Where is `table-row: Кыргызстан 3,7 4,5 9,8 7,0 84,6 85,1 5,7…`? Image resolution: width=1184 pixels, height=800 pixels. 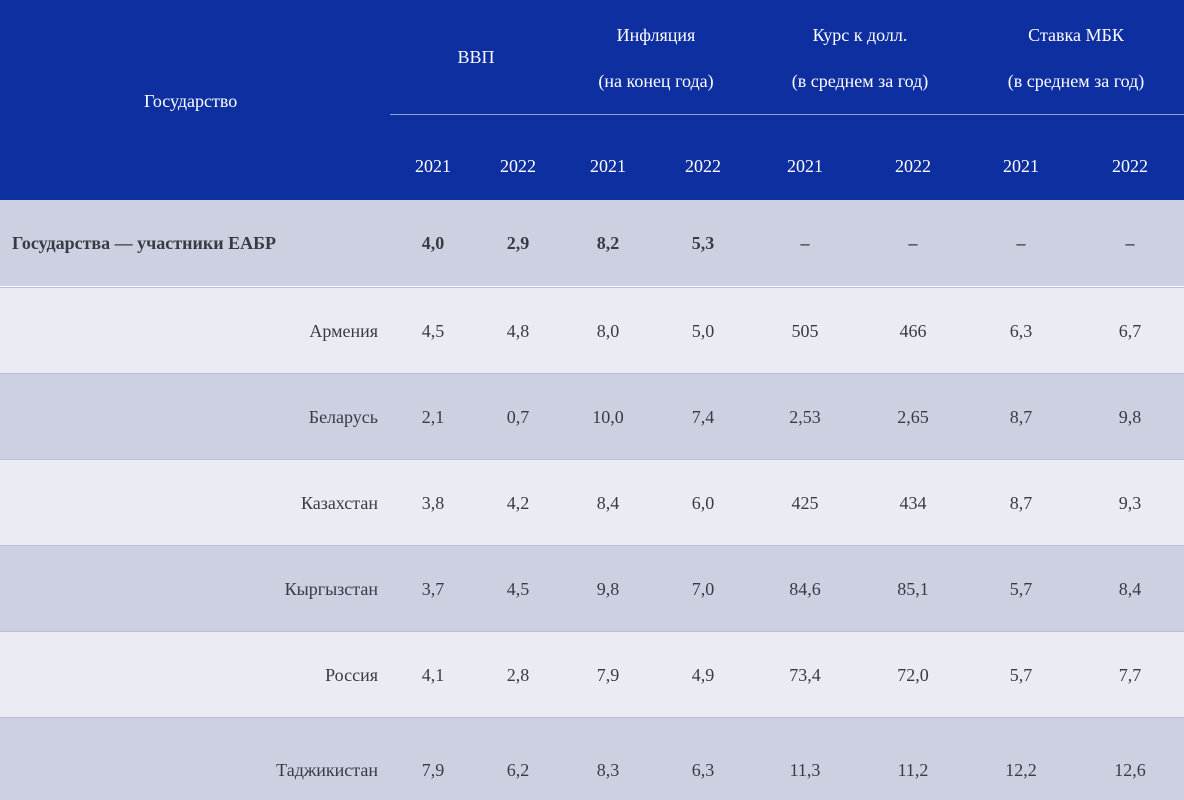
table-row: Кыргызстан 3,7 4,5 9,8 7,0 84,6 85,1 5,7… is located at coordinates (592, 588).